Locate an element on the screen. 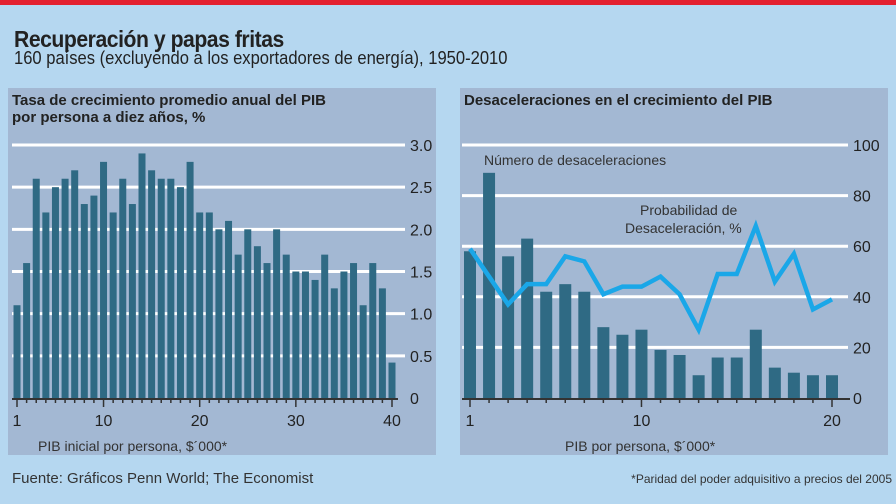 The height and width of the screenshot is (504, 896). y-tick-label: 2.5 is located at coordinates (421, 188).